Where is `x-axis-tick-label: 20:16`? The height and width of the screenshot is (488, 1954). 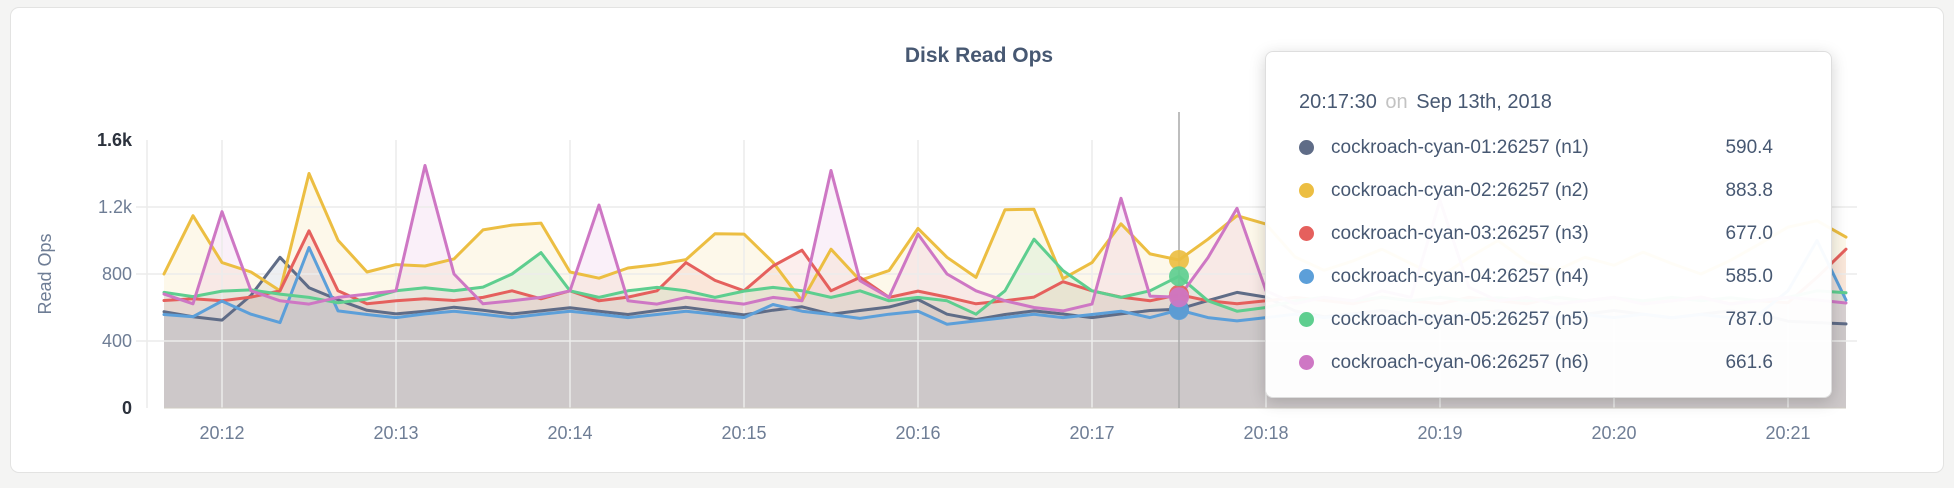
x-axis-tick-label: 20:16 is located at coordinates (917, 433).